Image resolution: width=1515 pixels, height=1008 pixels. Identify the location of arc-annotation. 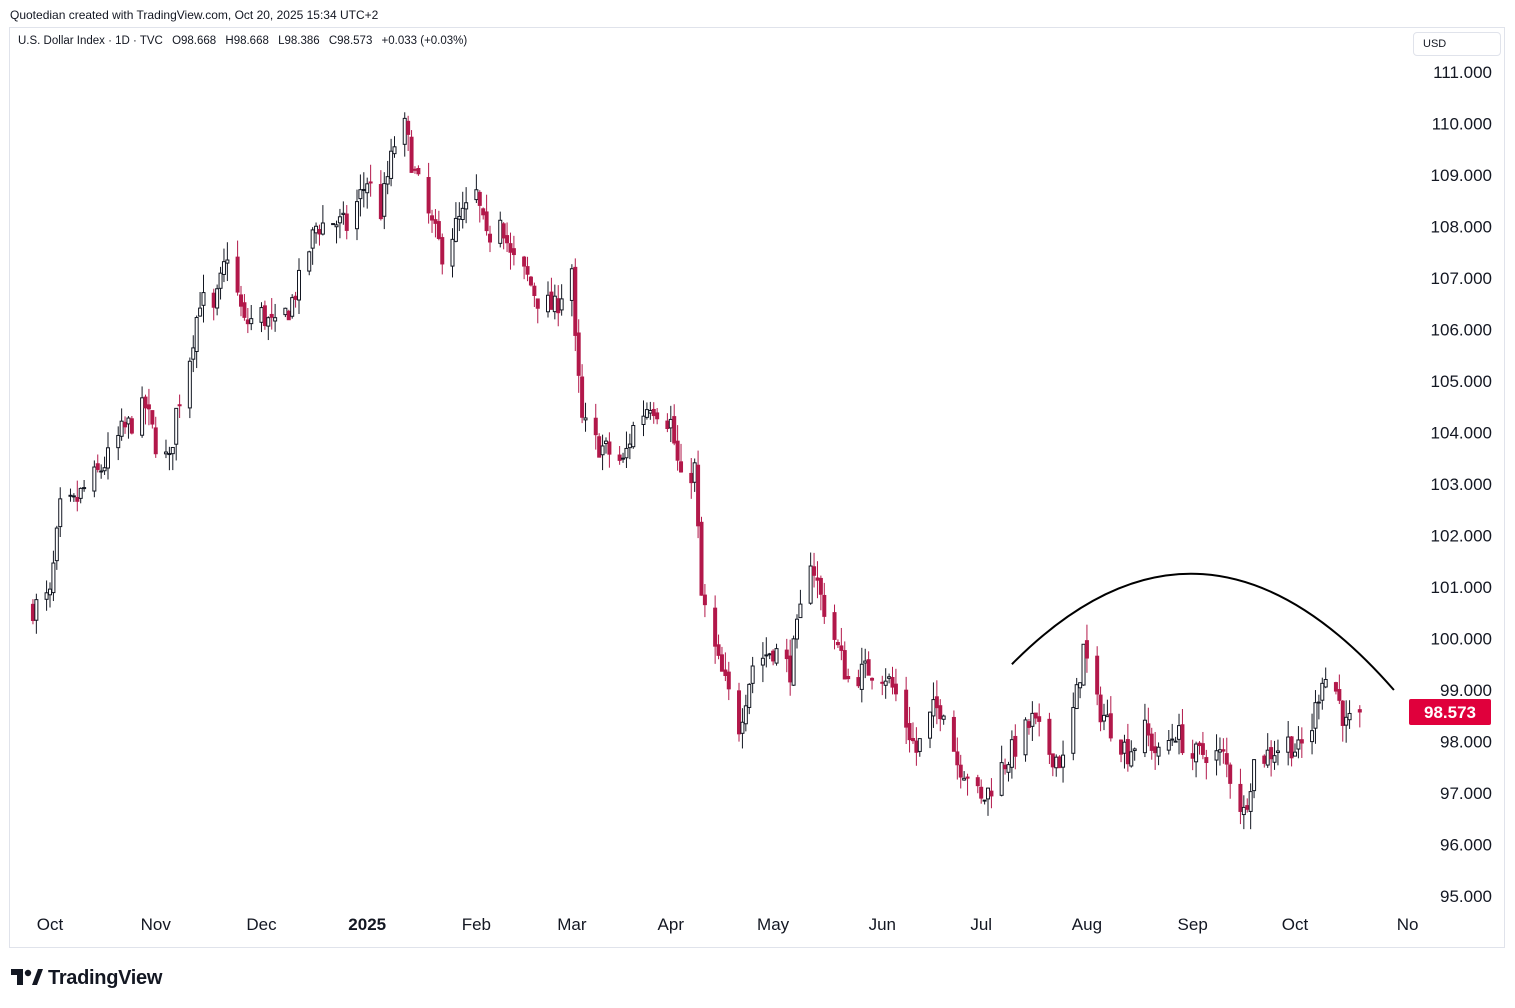
(1203, 631).